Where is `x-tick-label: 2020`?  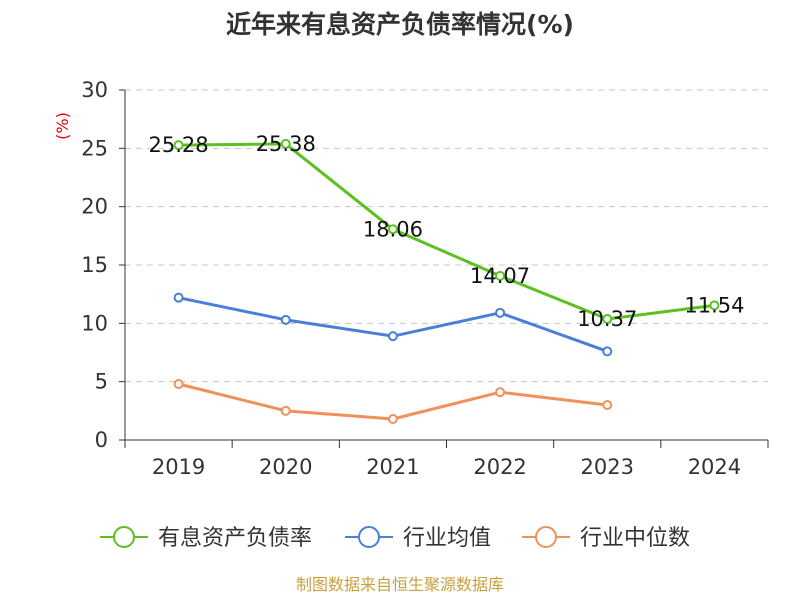
x-tick-label: 2020 is located at coordinates (285, 467).